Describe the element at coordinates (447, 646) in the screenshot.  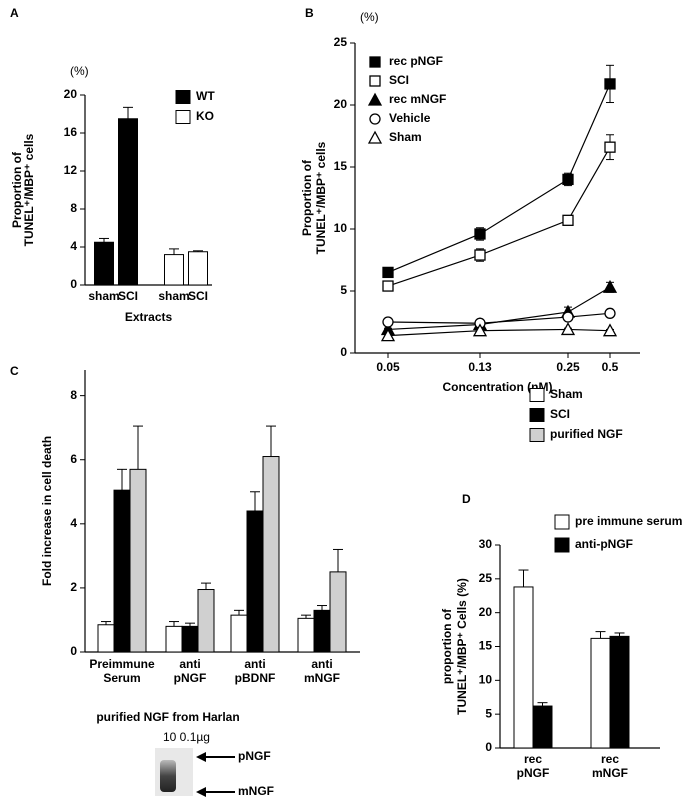
I see `y-axis-label: proportion of` at that location.